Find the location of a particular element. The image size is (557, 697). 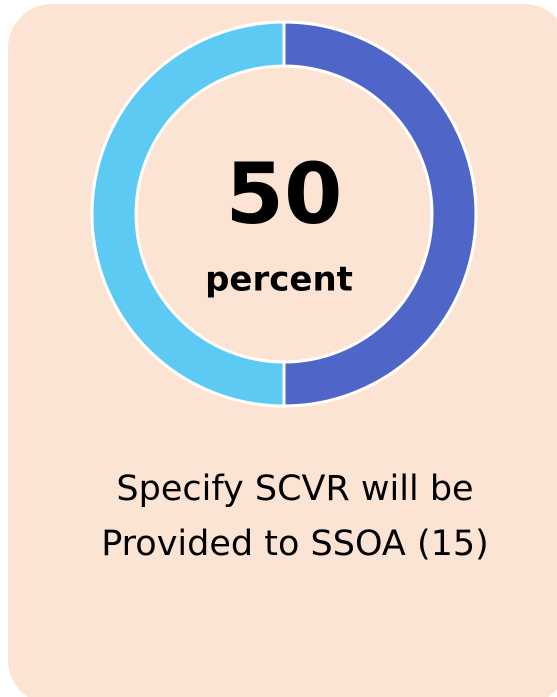

caption-line: Specify SCVR will be is located at coordinates (294, 489).